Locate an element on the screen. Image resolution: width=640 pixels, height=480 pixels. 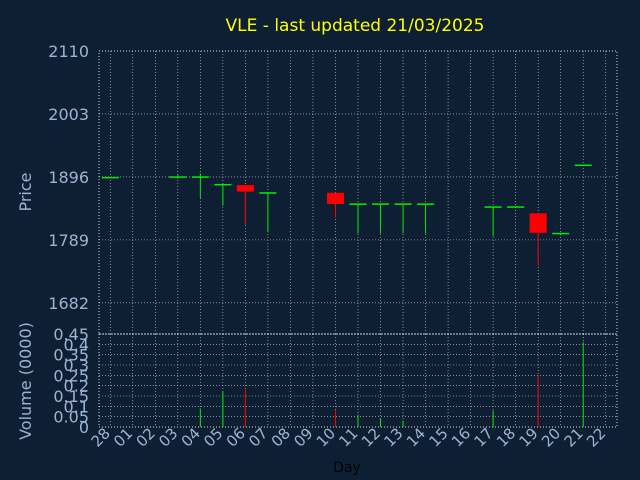
volume-tick-label: 0.15 is located at coordinates (71, 396).